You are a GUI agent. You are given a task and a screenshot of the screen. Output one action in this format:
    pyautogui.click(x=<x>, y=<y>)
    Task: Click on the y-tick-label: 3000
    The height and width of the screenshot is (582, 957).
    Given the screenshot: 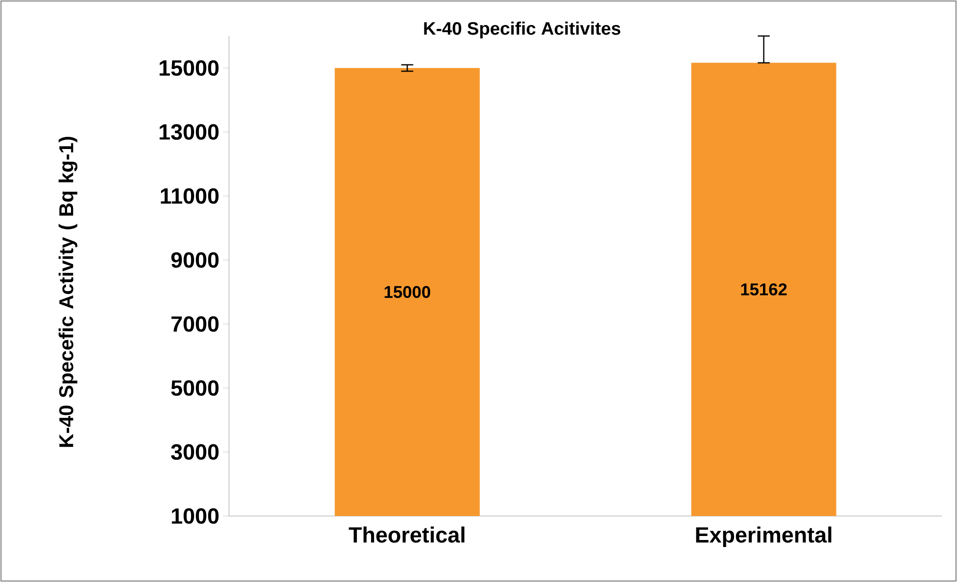 What is the action you would take?
    pyautogui.click(x=195, y=452)
    